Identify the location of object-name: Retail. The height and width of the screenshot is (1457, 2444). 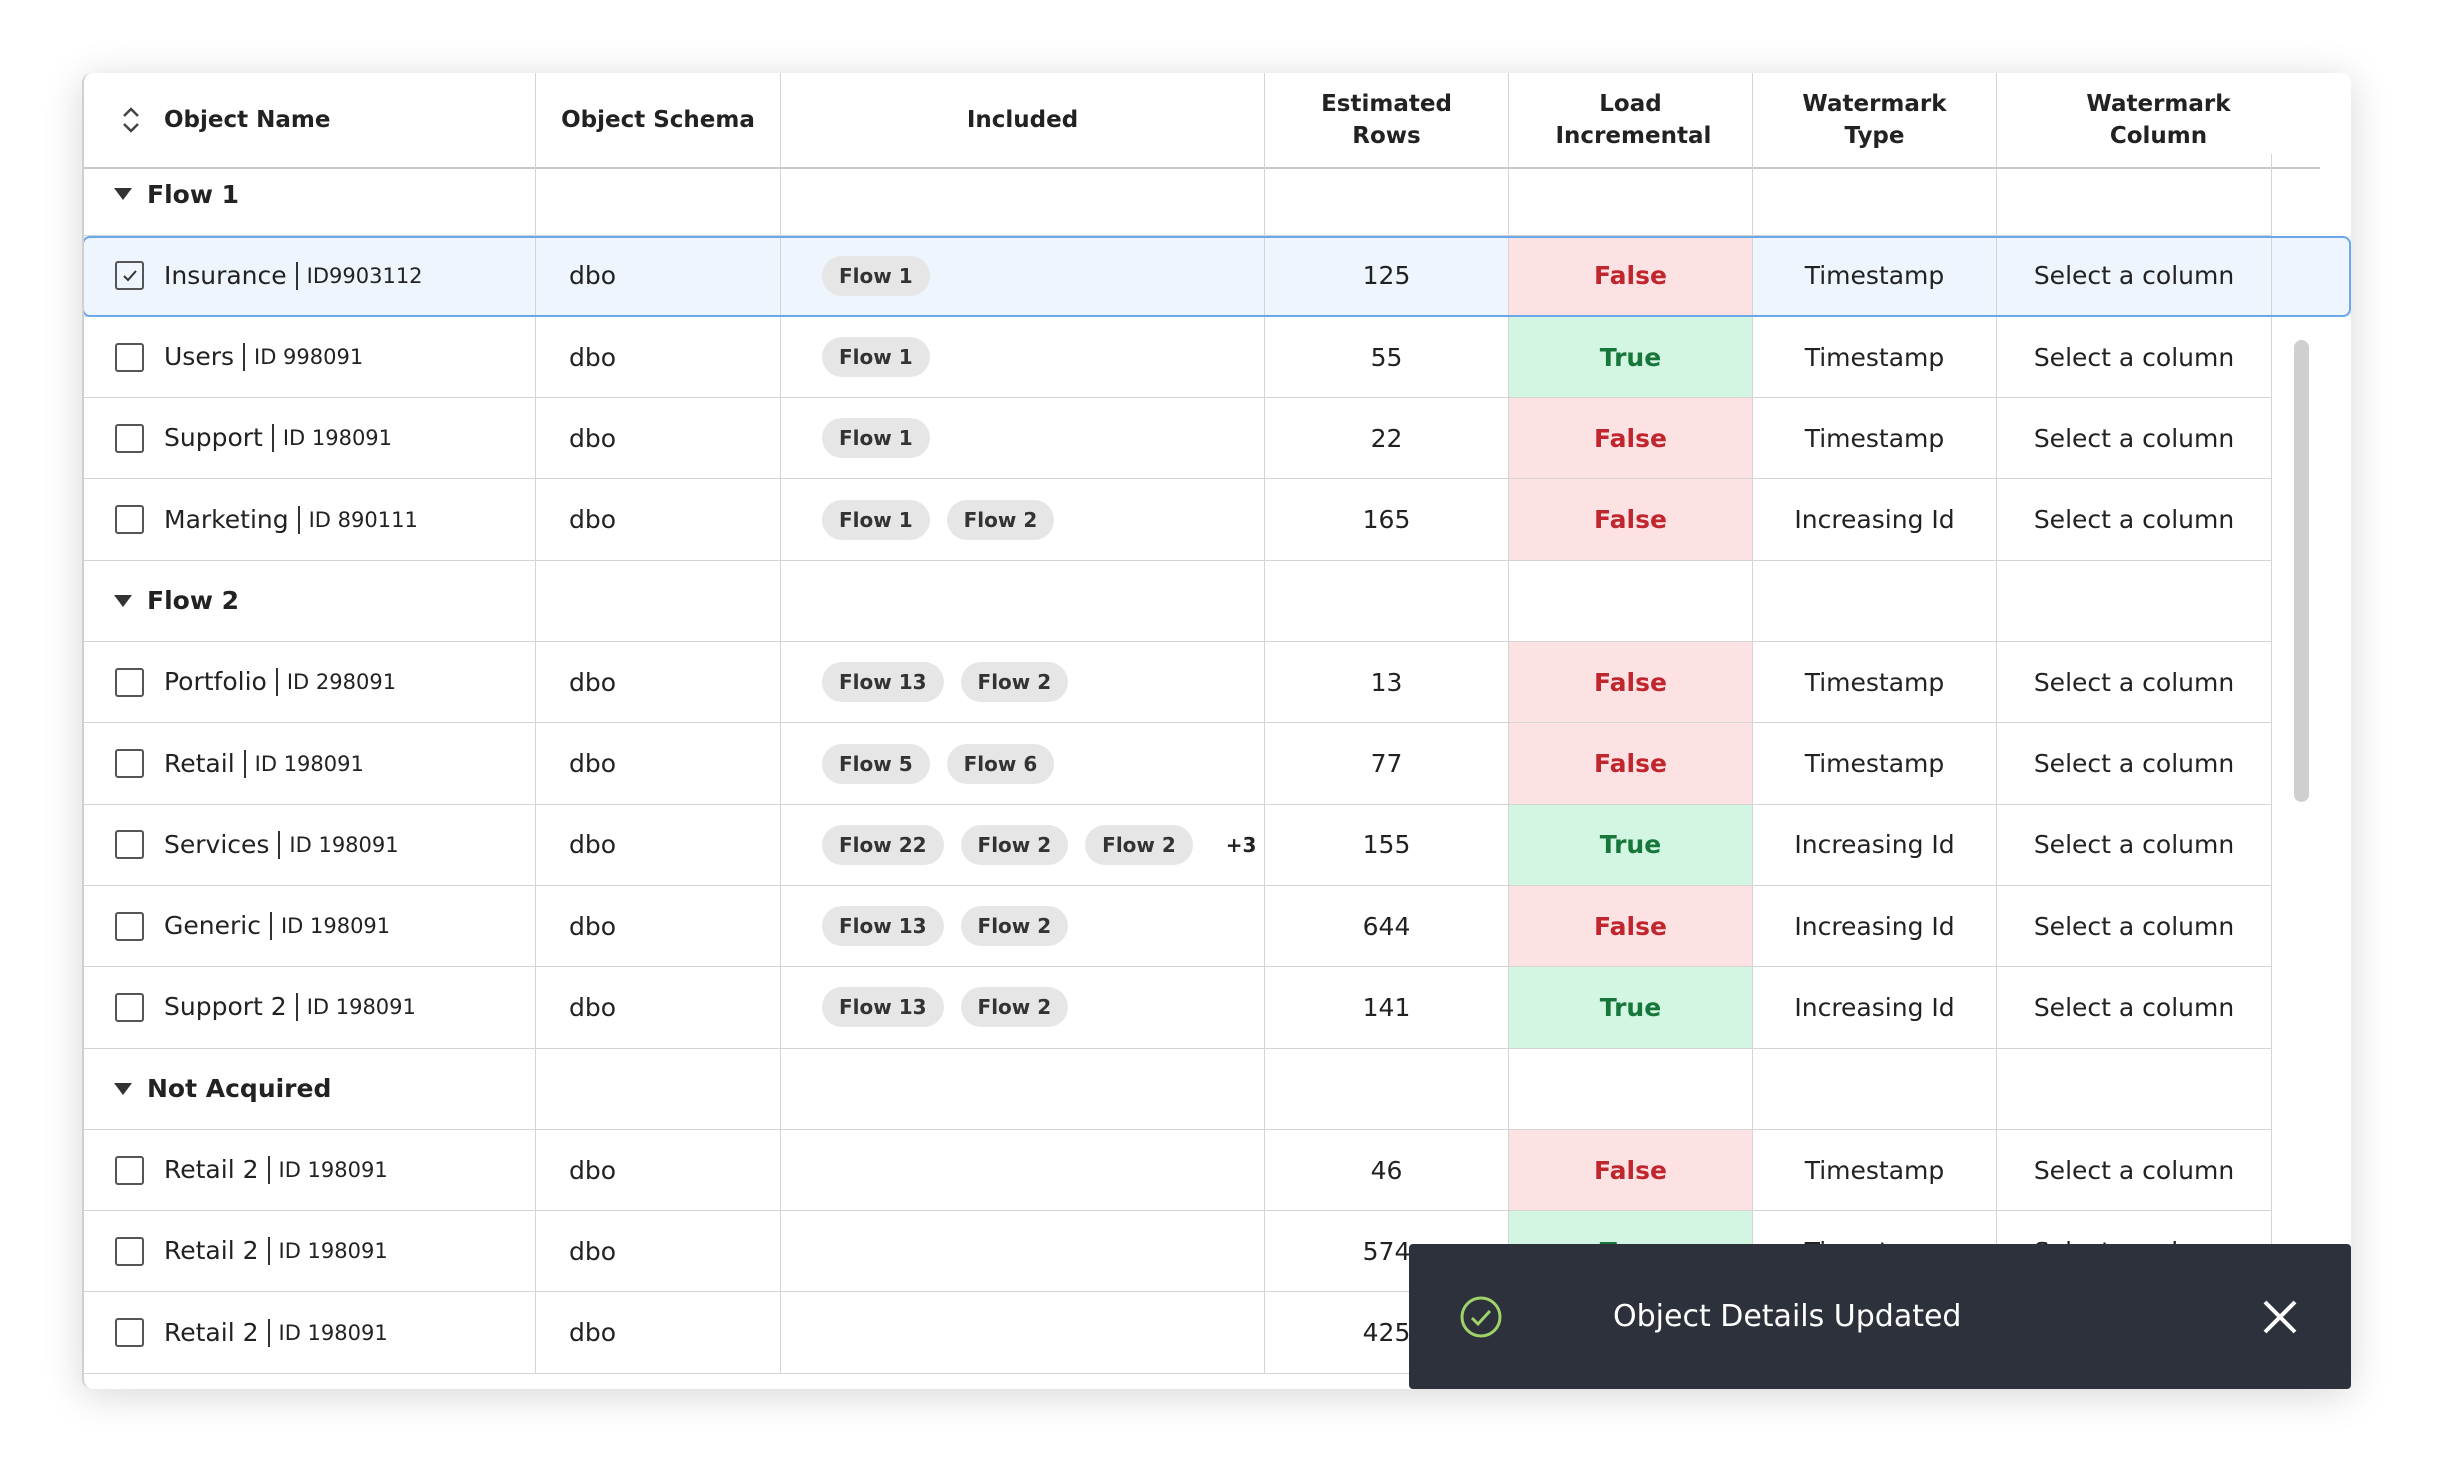
(205, 763).